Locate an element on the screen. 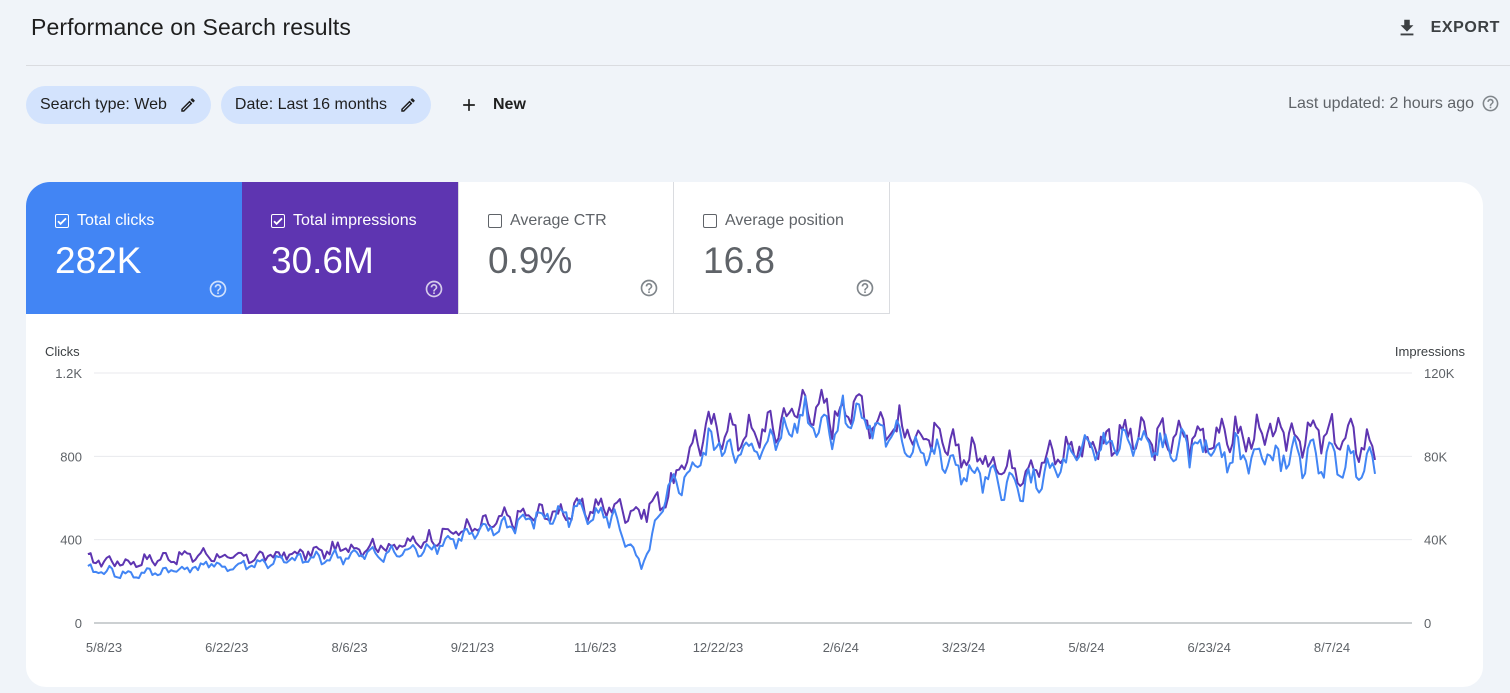  left-tick-label: 0 is located at coordinates (78, 623).